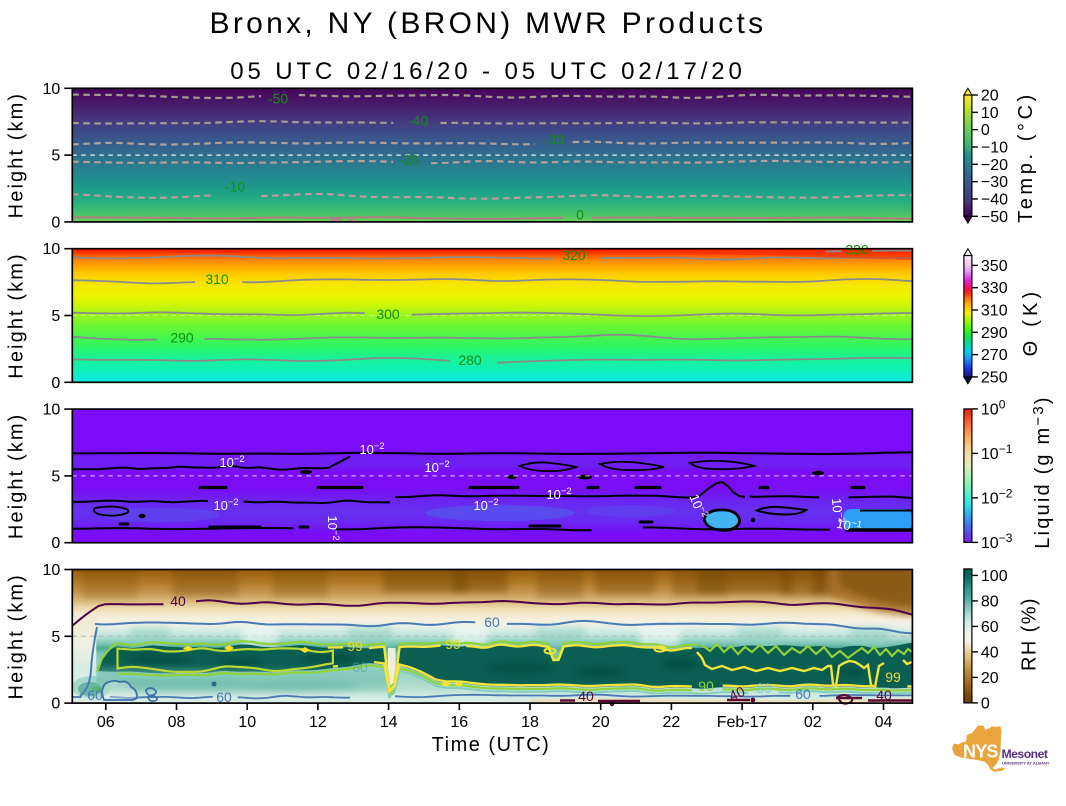 This screenshot has width=1066, height=806. What do you see at coordinates (994, 147) in the screenshot?
I see `svg-text: −10` at bounding box center [994, 147].